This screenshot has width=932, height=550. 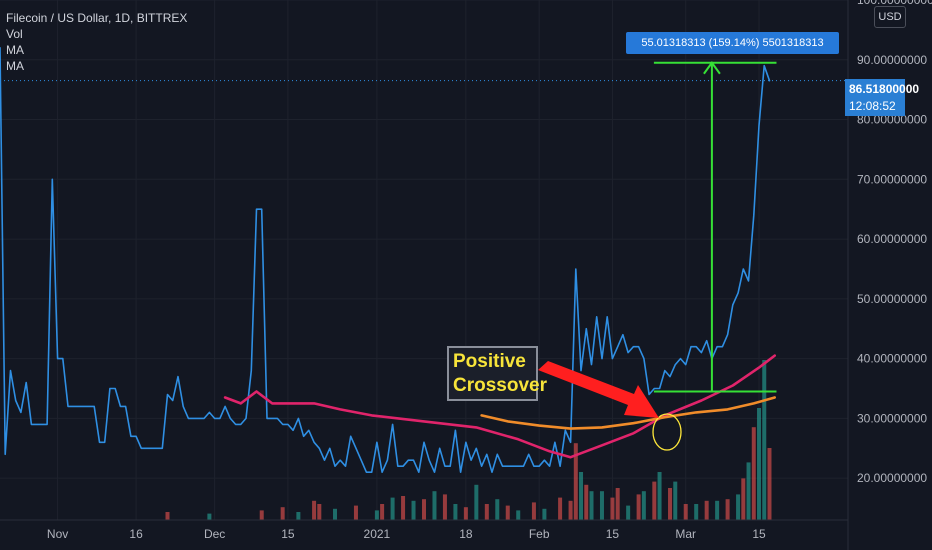 I want to click on x-tick-label: Dec, so click(x=214, y=534).